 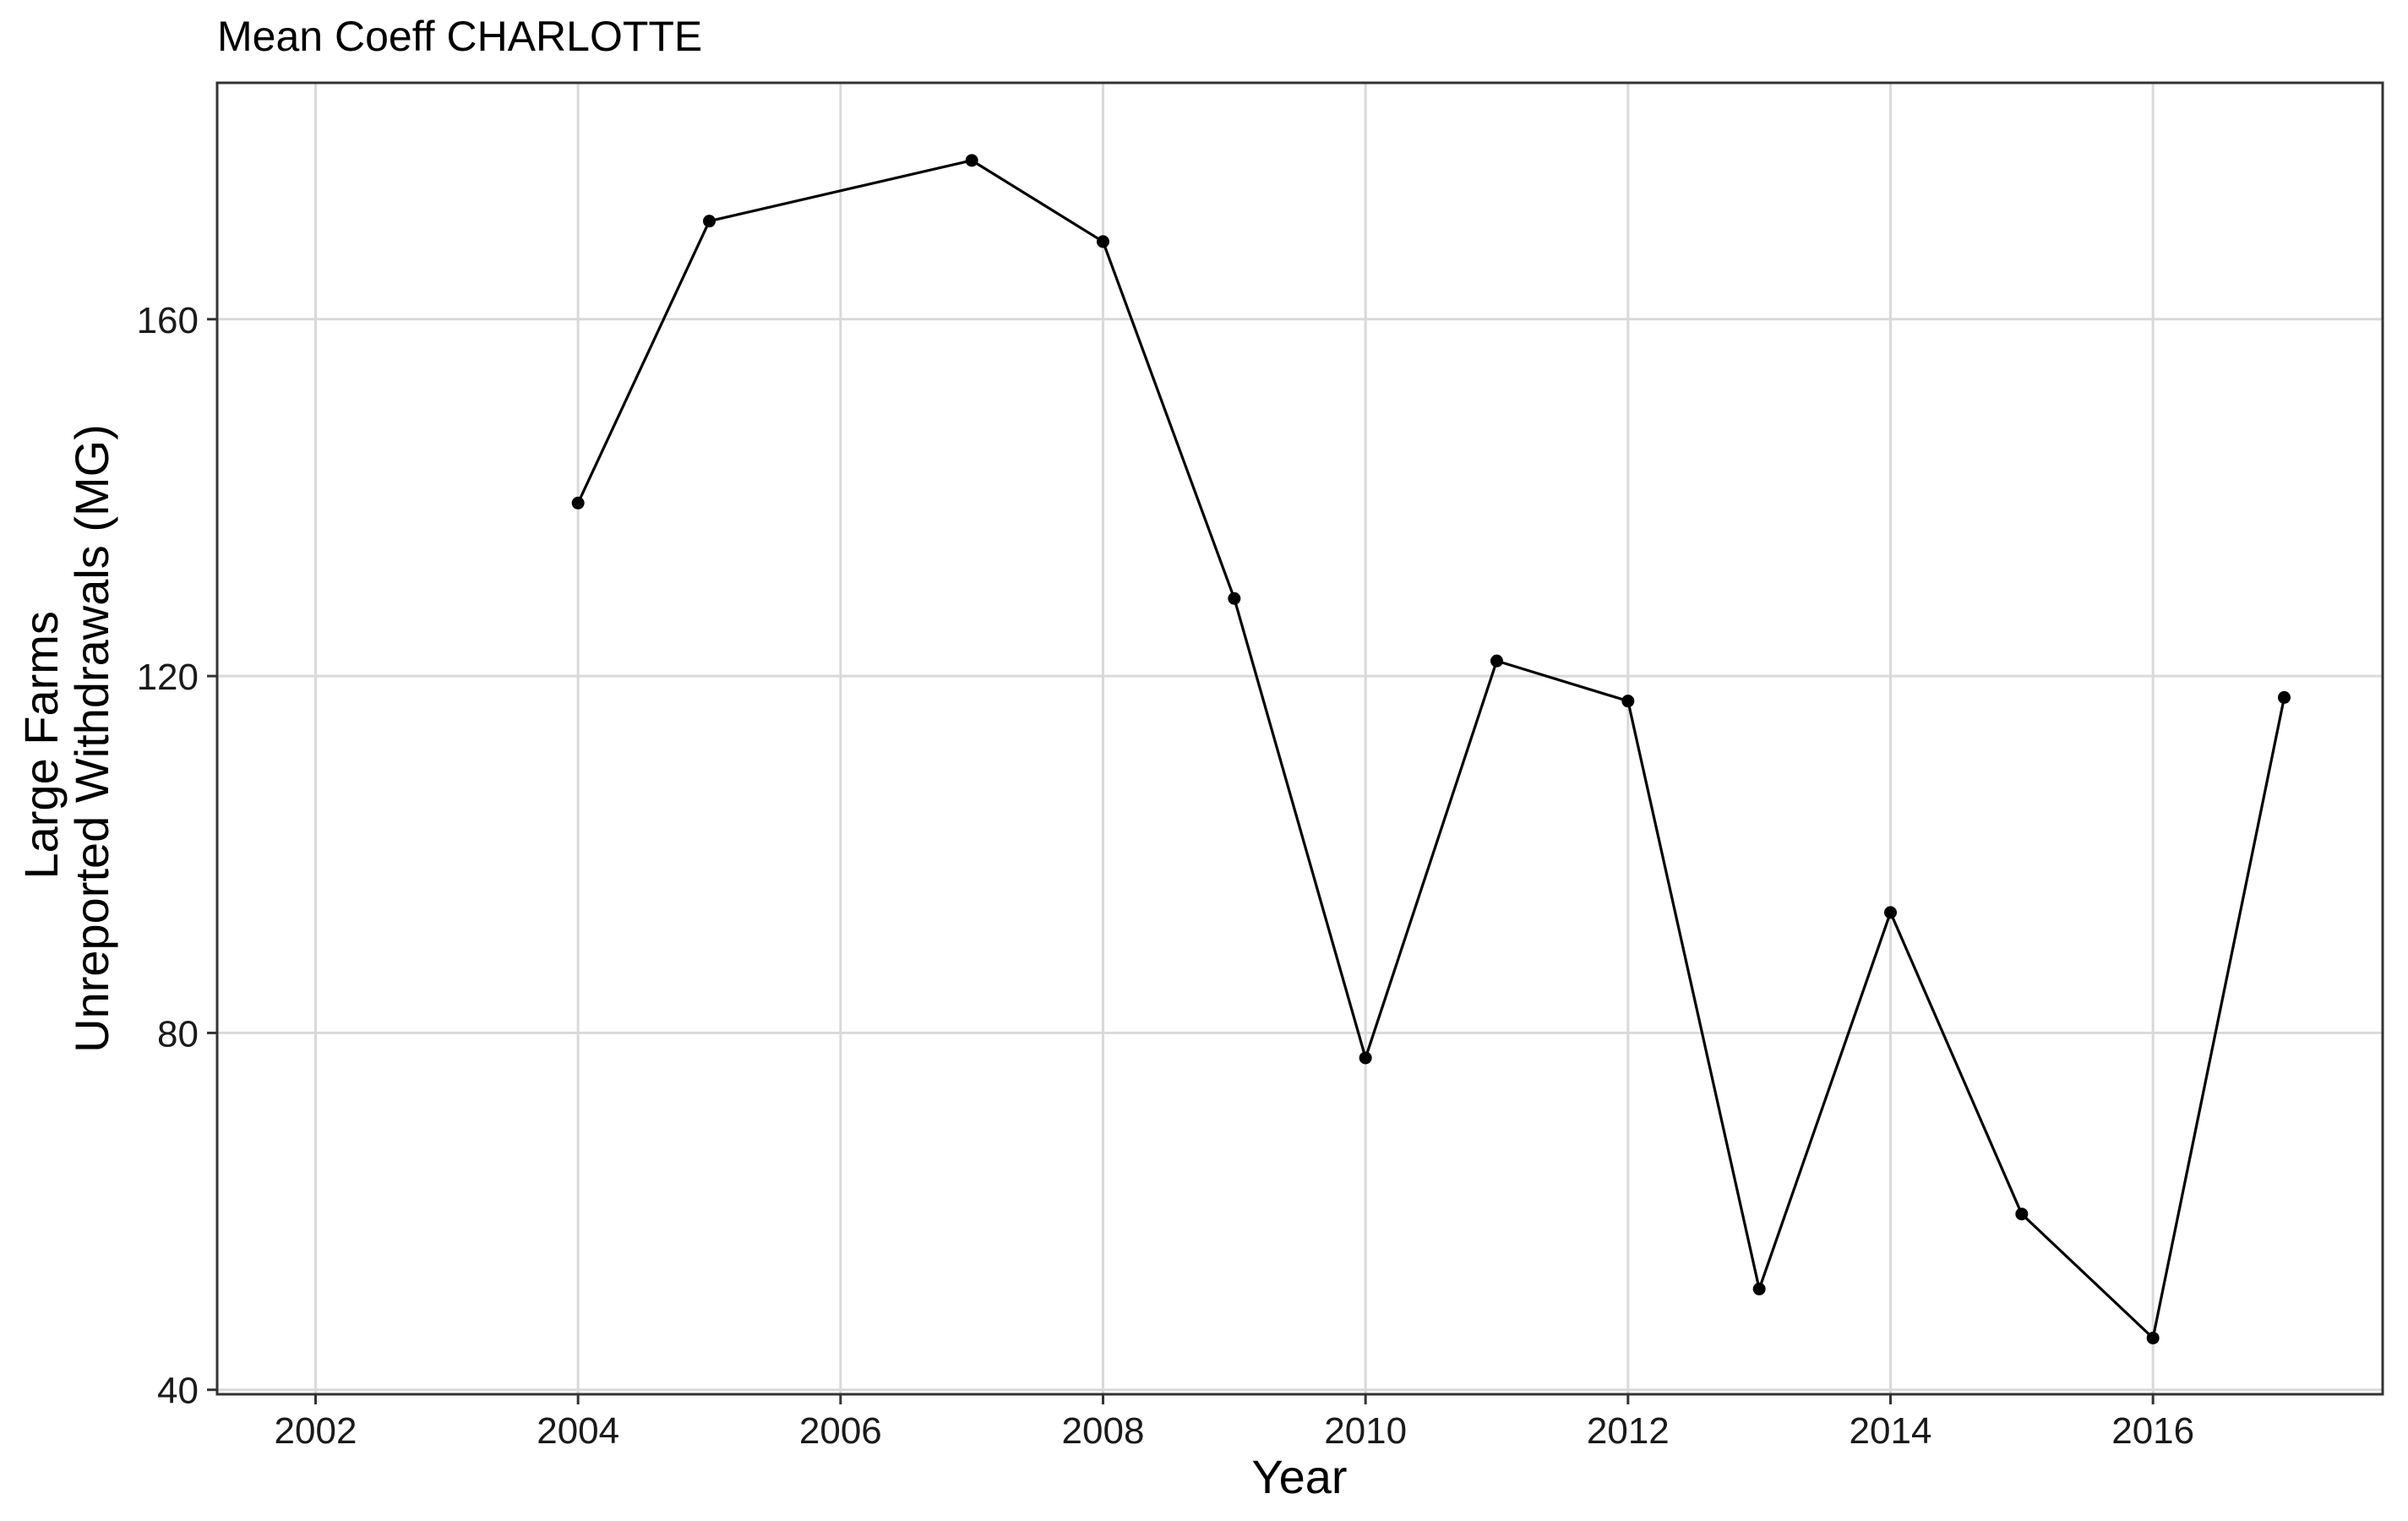 What do you see at coordinates (578, 1431) in the screenshot?
I see `x-tick-label: 2004` at bounding box center [578, 1431].